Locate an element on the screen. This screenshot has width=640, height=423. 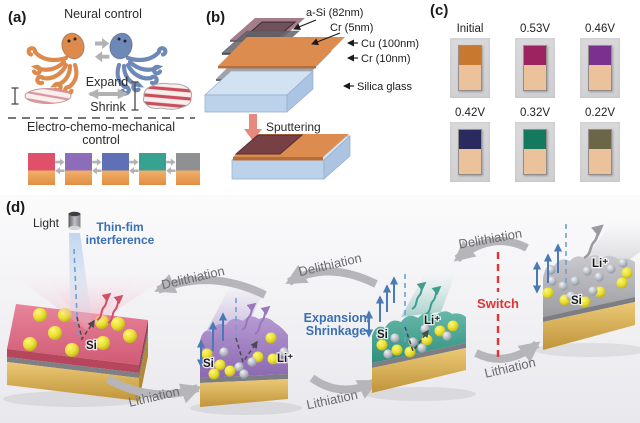
panel-b: (b) a-Si (82nm) Cr (5nm) is located at coordinates (311, 93).